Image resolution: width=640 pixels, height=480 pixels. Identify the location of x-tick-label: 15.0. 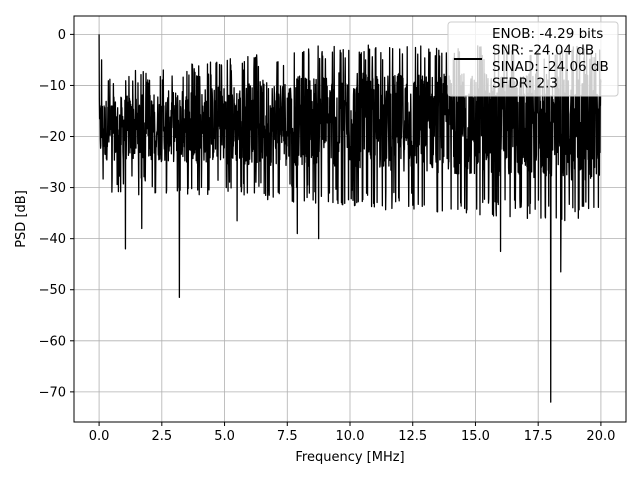
(475, 436).